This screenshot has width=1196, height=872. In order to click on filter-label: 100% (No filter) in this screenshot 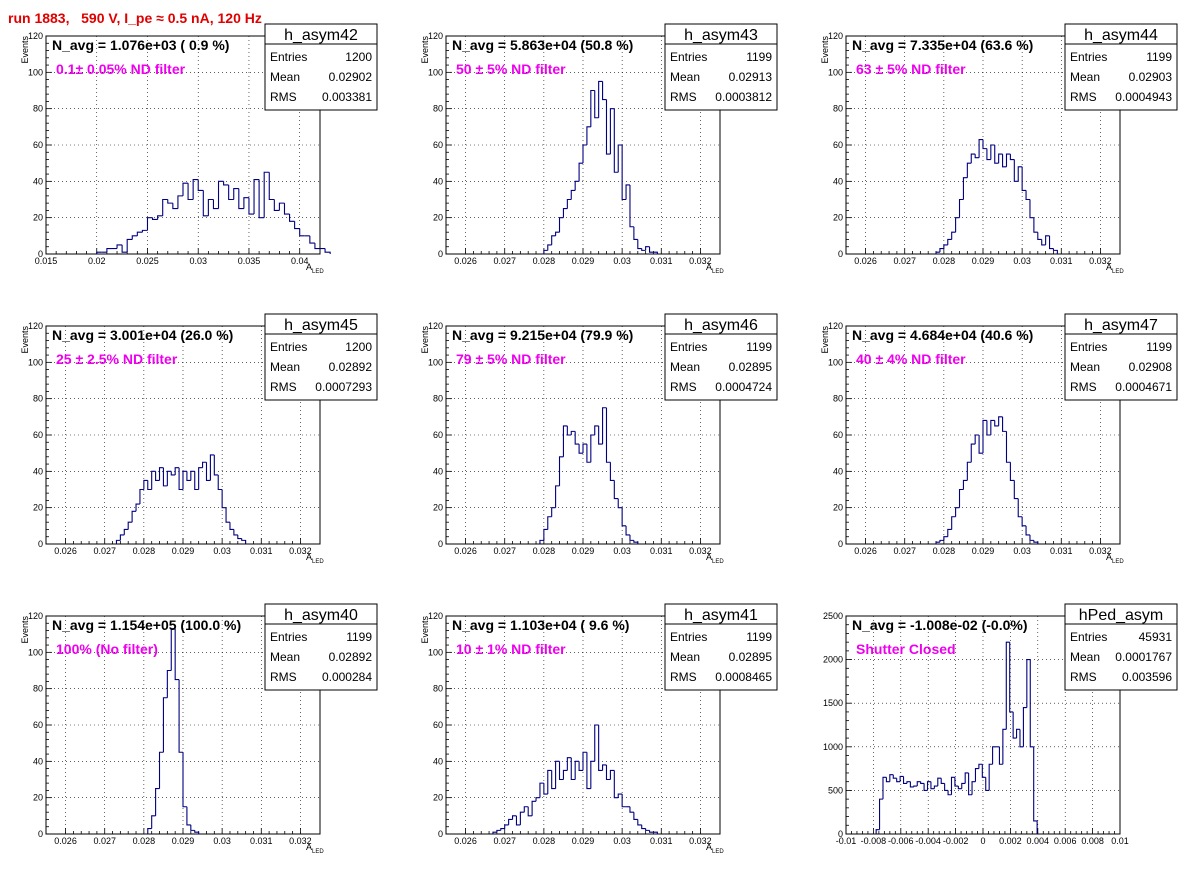, I will do `click(107, 649)`.